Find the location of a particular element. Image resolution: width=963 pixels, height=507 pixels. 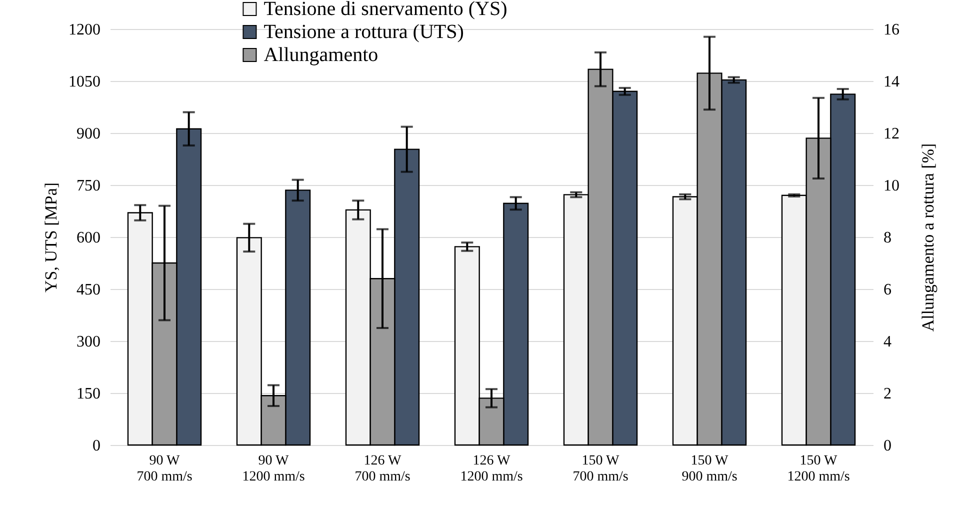

y2-tick-label: 6 is located at coordinates (888, 290).